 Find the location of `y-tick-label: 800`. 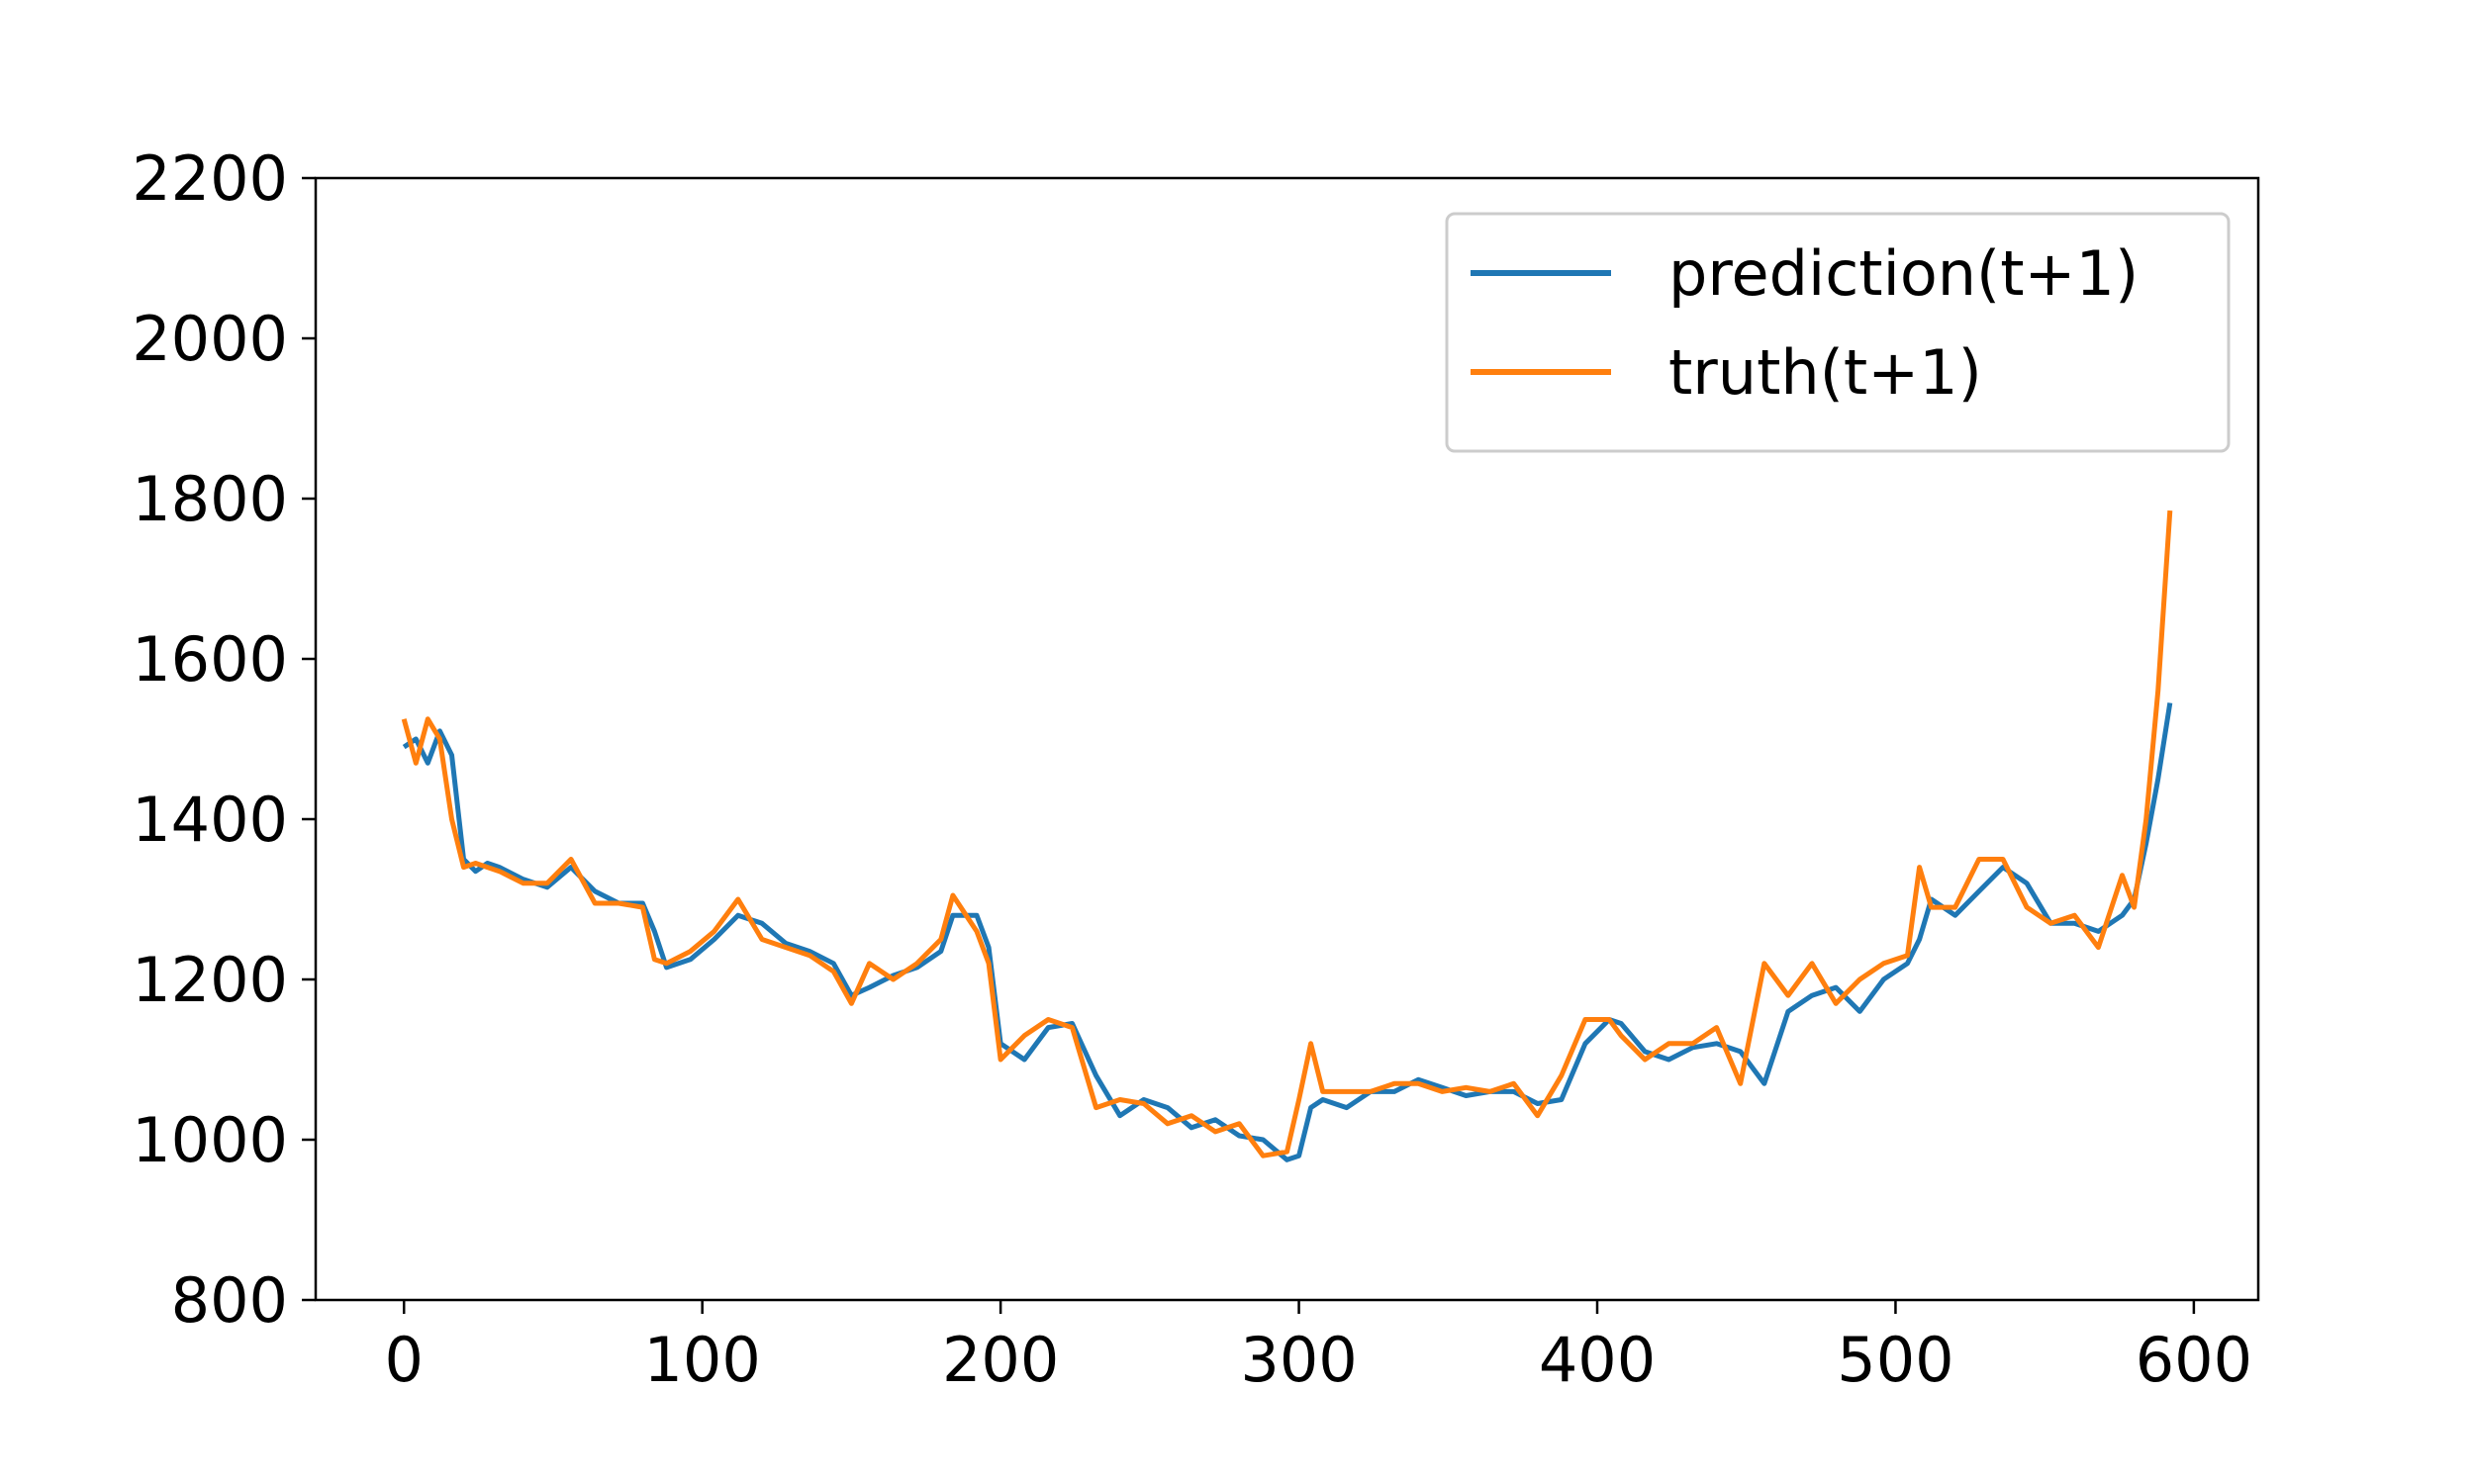

y-tick-label: 800 is located at coordinates (230, 1300).